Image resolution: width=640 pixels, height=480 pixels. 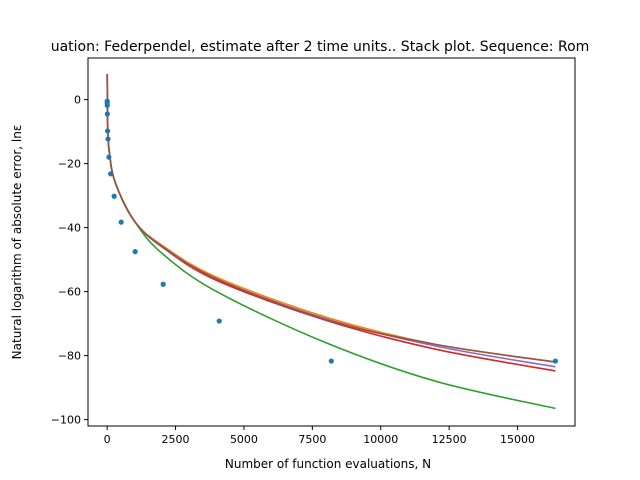 I want to click on y-tick-label: −60, so click(x=69, y=292).